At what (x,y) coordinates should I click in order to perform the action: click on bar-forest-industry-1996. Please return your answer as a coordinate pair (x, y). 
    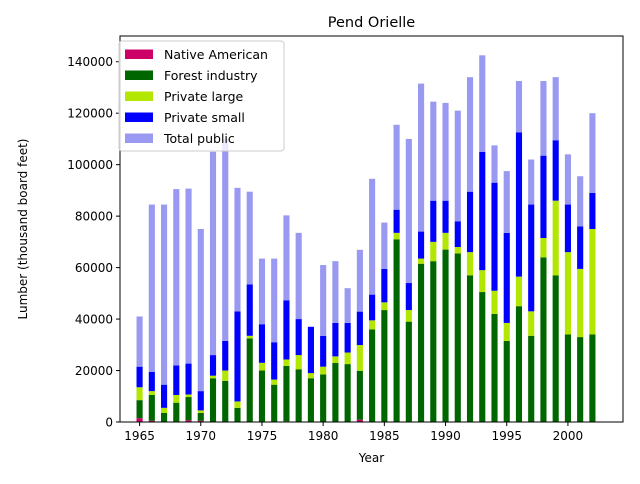
    Looking at the image, I should click on (519, 364).